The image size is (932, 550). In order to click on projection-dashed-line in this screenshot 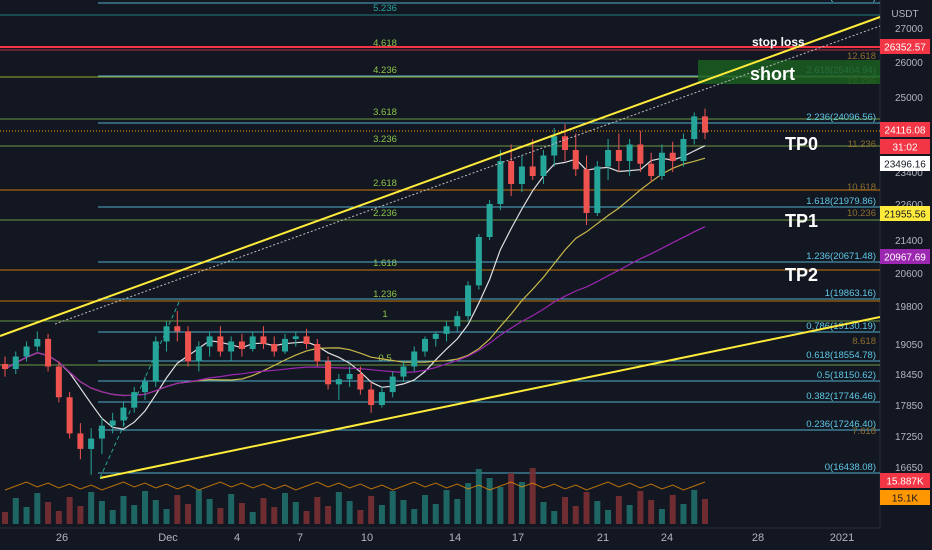, I will do `click(140, 389)`.